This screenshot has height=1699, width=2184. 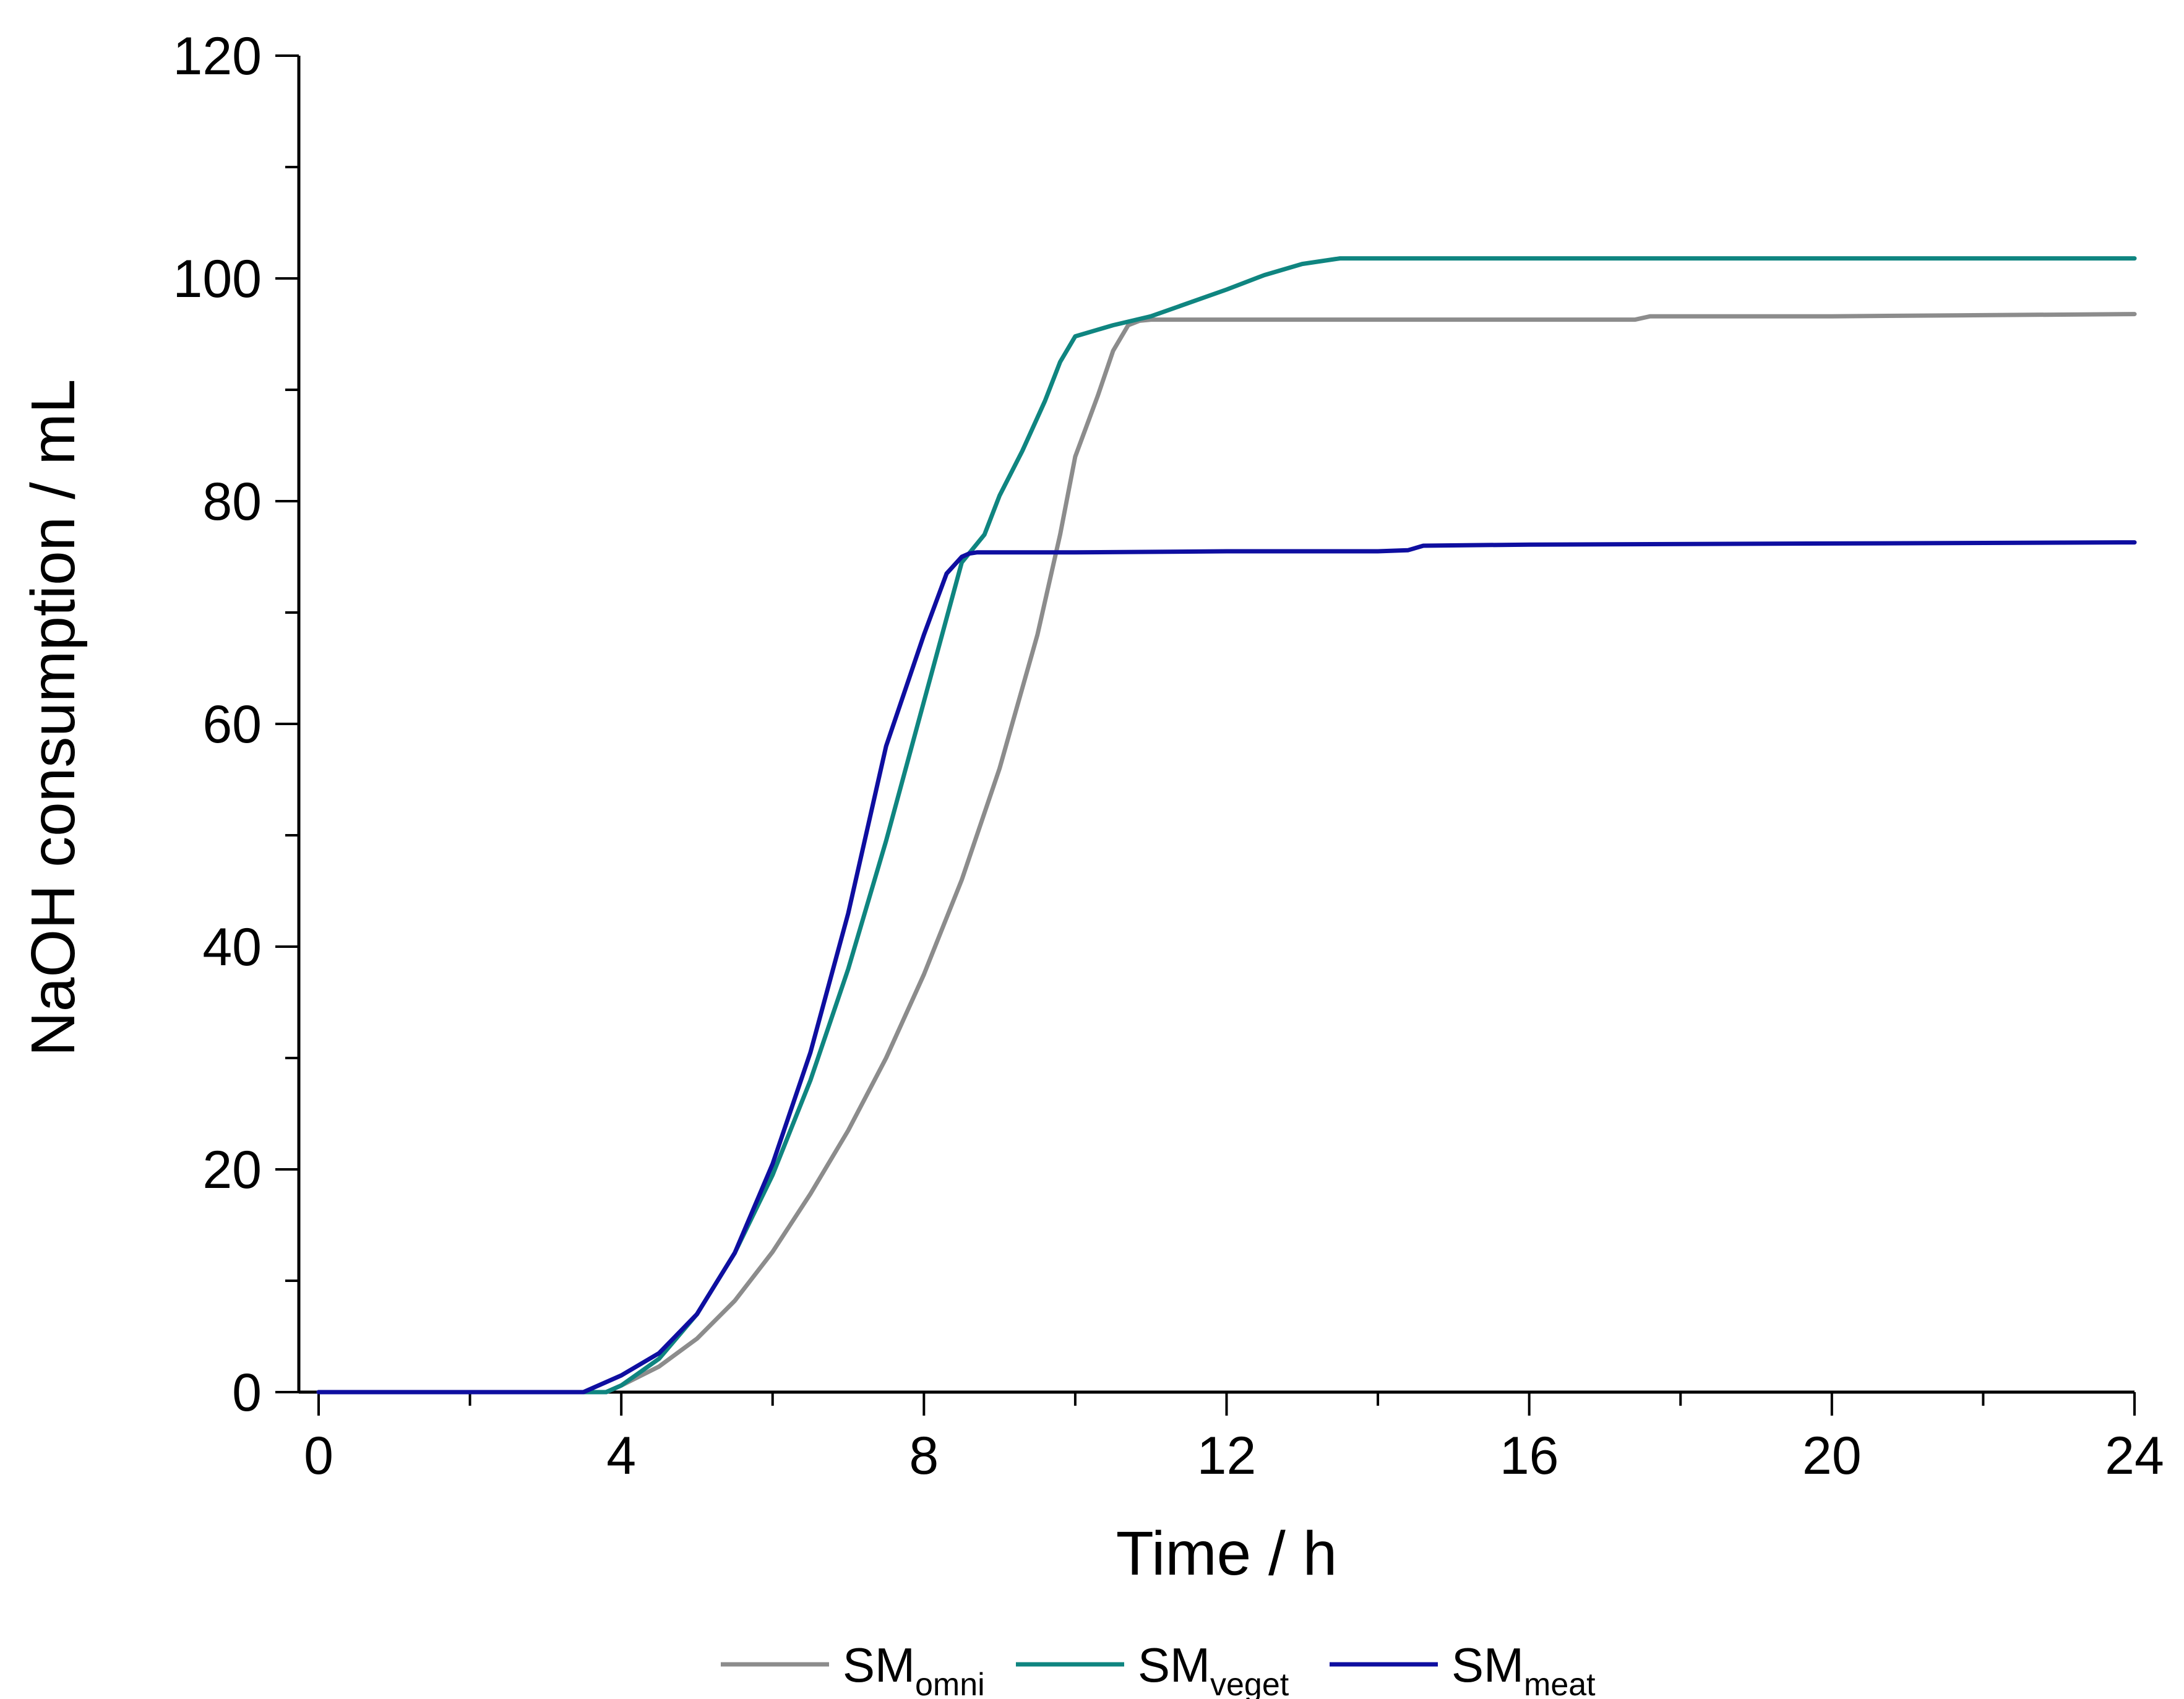 What do you see at coordinates (1523, 1668) in the screenshot?
I see `legend-label: SMmeat` at bounding box center [1523, 1668].